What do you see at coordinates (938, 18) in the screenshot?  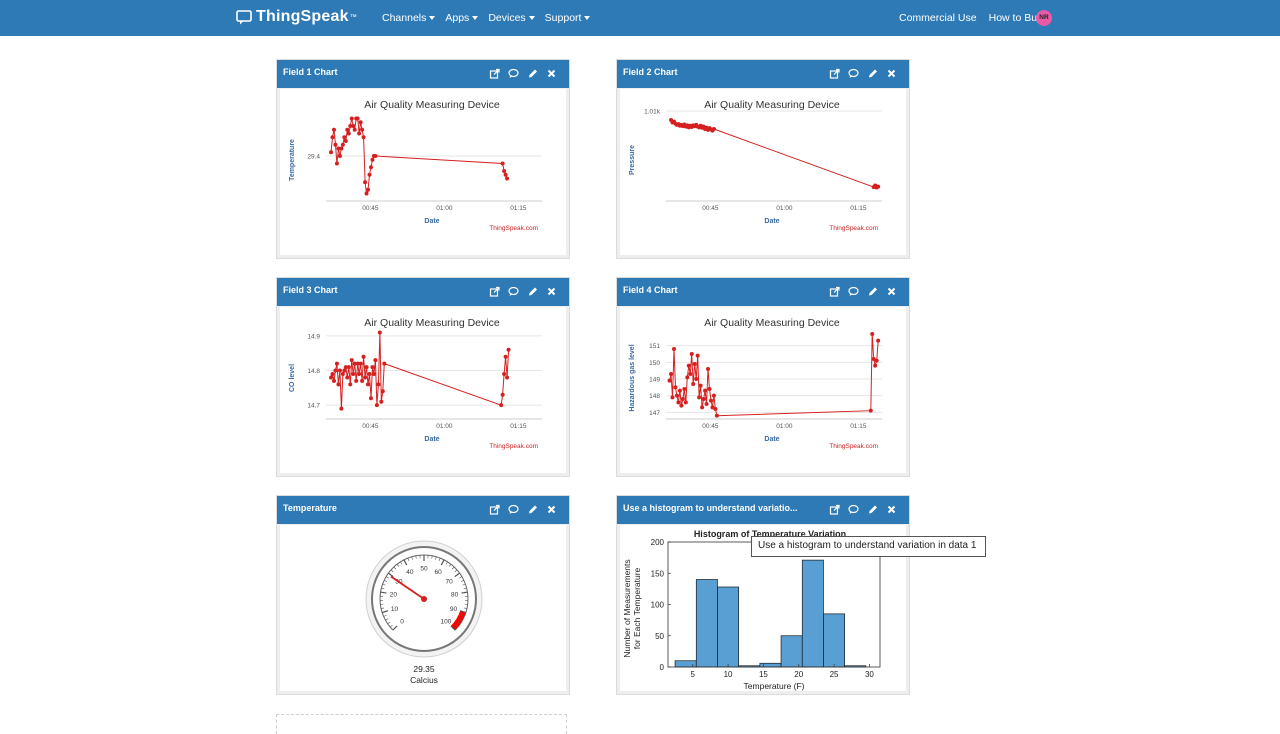 I see `commercial-use-link: Commercial Use` at bounding box center [938, 18].